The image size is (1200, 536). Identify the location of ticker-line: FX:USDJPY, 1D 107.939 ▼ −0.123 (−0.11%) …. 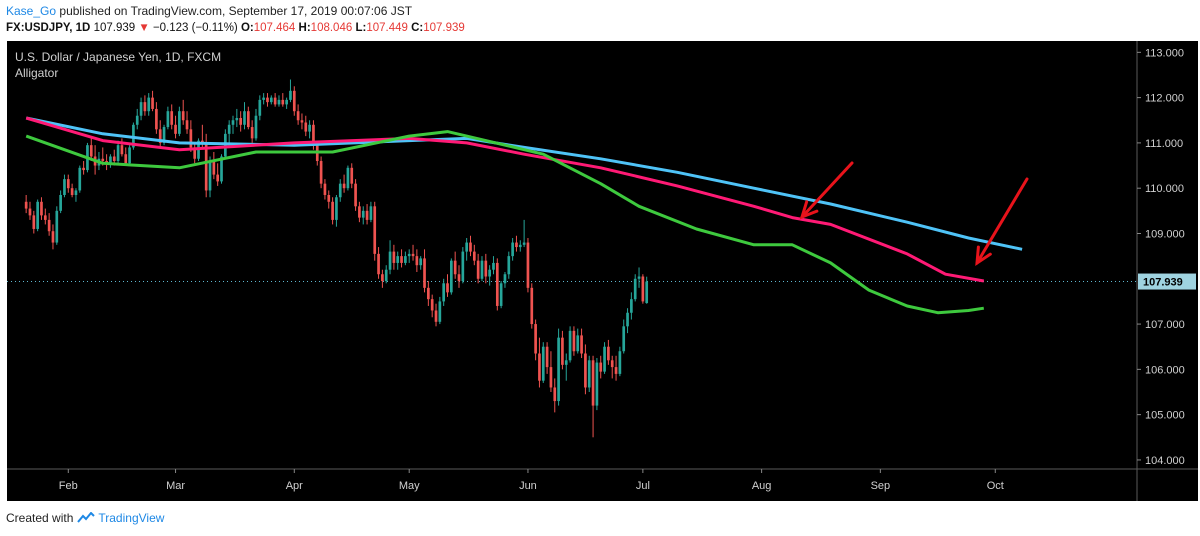
(235, 28).